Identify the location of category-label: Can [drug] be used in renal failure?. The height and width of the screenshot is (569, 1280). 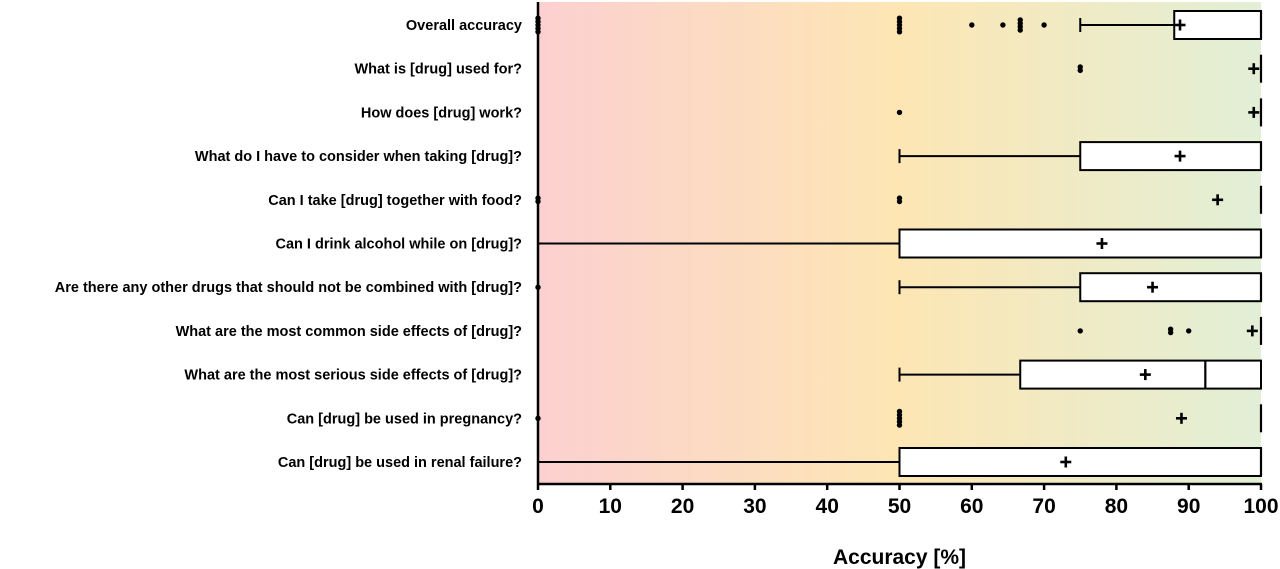
(400, 463).